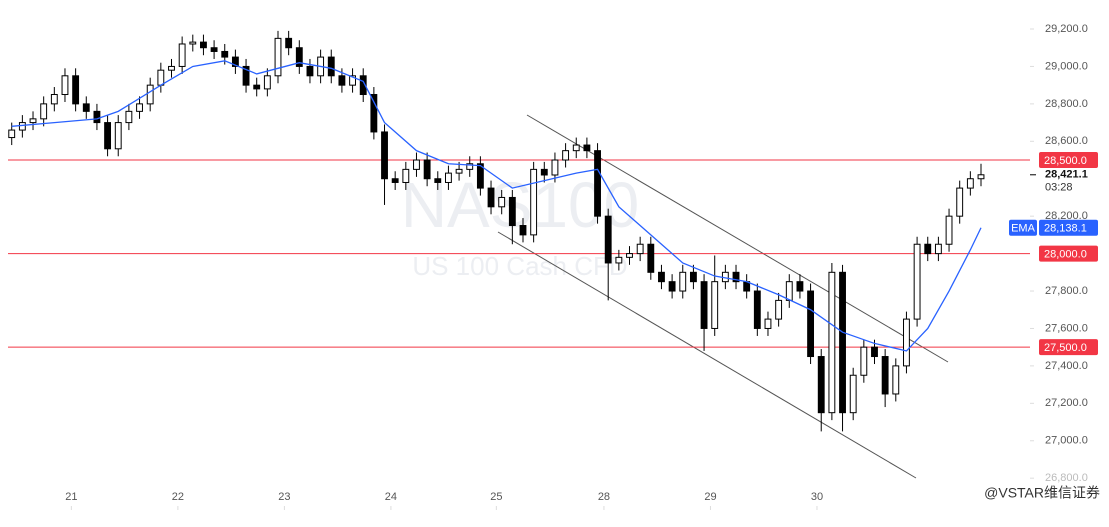 The width and height of the screenshot is (1109, 527). Describe the element at coordinates (1066, 478) in the screenshot. I see `y-tick-label: 26,800.0` at that location.